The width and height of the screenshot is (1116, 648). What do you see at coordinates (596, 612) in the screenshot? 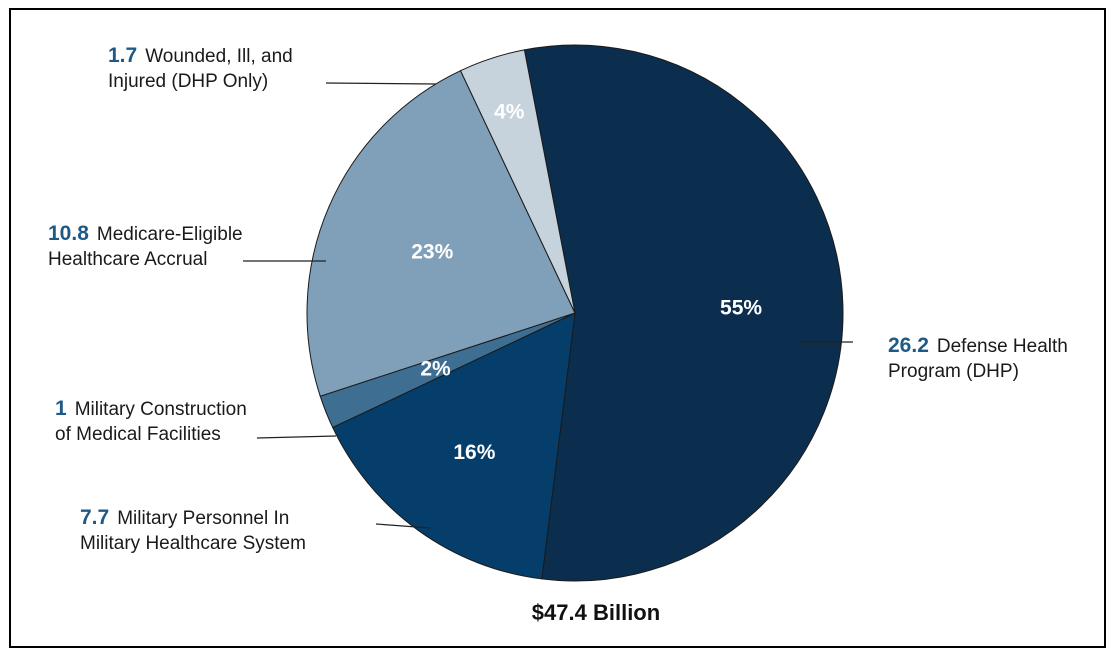
I see `total-label: $47.4 Billion` at bounding box center [596, 612].